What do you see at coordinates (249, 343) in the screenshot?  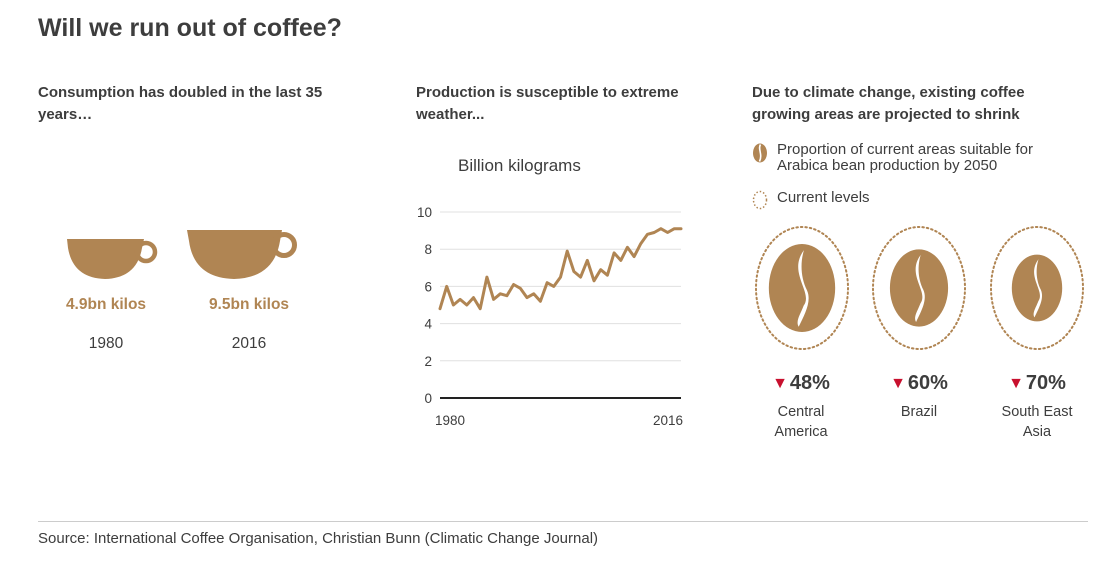 I see `cup-year: 2016` at bounding box center [249, 343].